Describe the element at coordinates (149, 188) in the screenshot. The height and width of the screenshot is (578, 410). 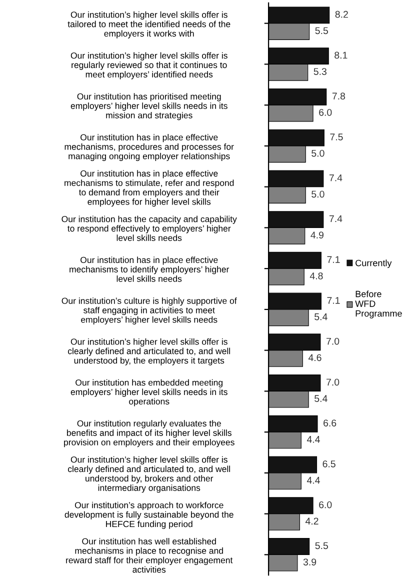
I see `y-tick-label: Our institution has in place effective mechanisms to stimulate, refer and respond to demand from employers and their employees for higher level skills` at that location.